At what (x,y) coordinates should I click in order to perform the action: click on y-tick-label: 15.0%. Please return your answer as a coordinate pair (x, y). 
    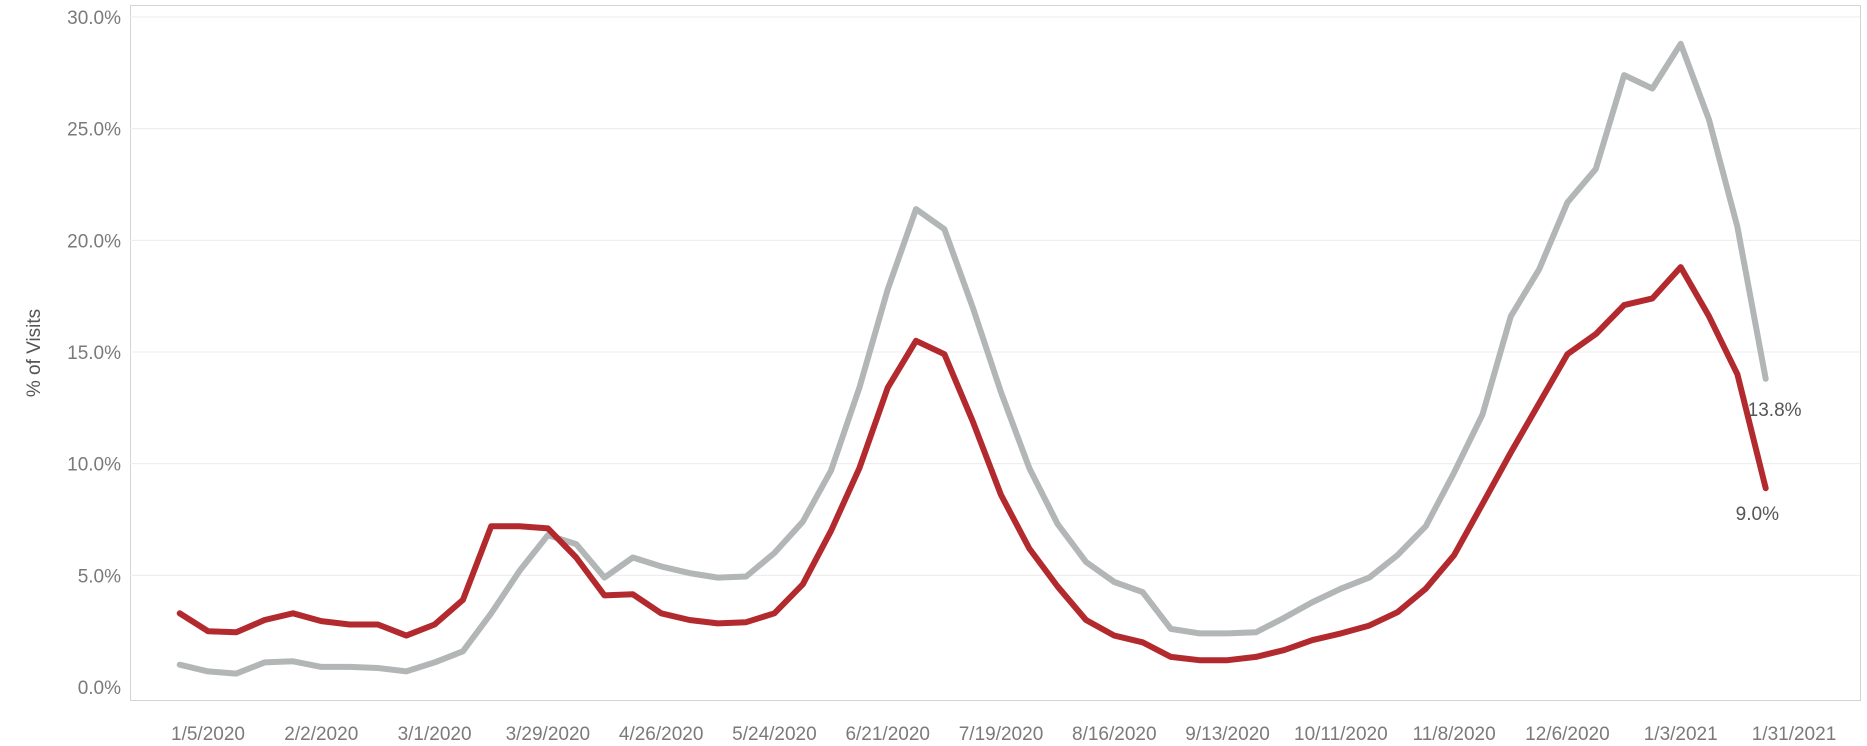
    Looking at the image, I should click on (94, 353).